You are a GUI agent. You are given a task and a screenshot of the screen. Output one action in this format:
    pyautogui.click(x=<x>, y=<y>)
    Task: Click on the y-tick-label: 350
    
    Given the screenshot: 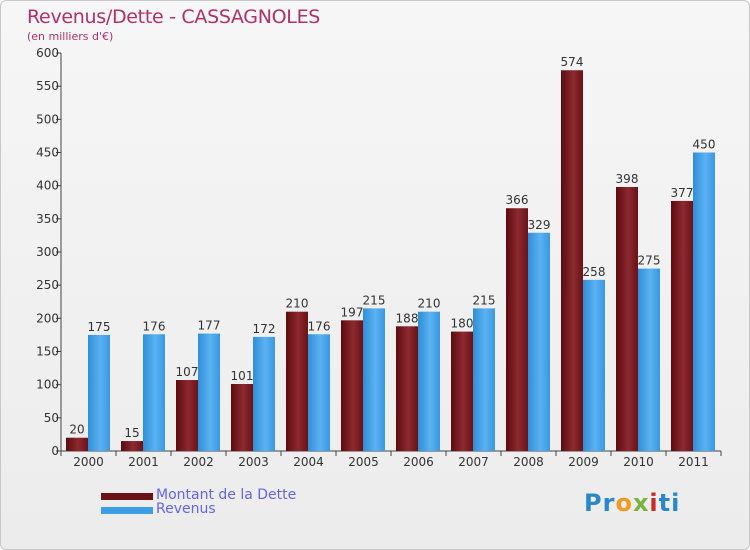 What is the action you would take?
    pyautogui.click(x=47, y=219)
    